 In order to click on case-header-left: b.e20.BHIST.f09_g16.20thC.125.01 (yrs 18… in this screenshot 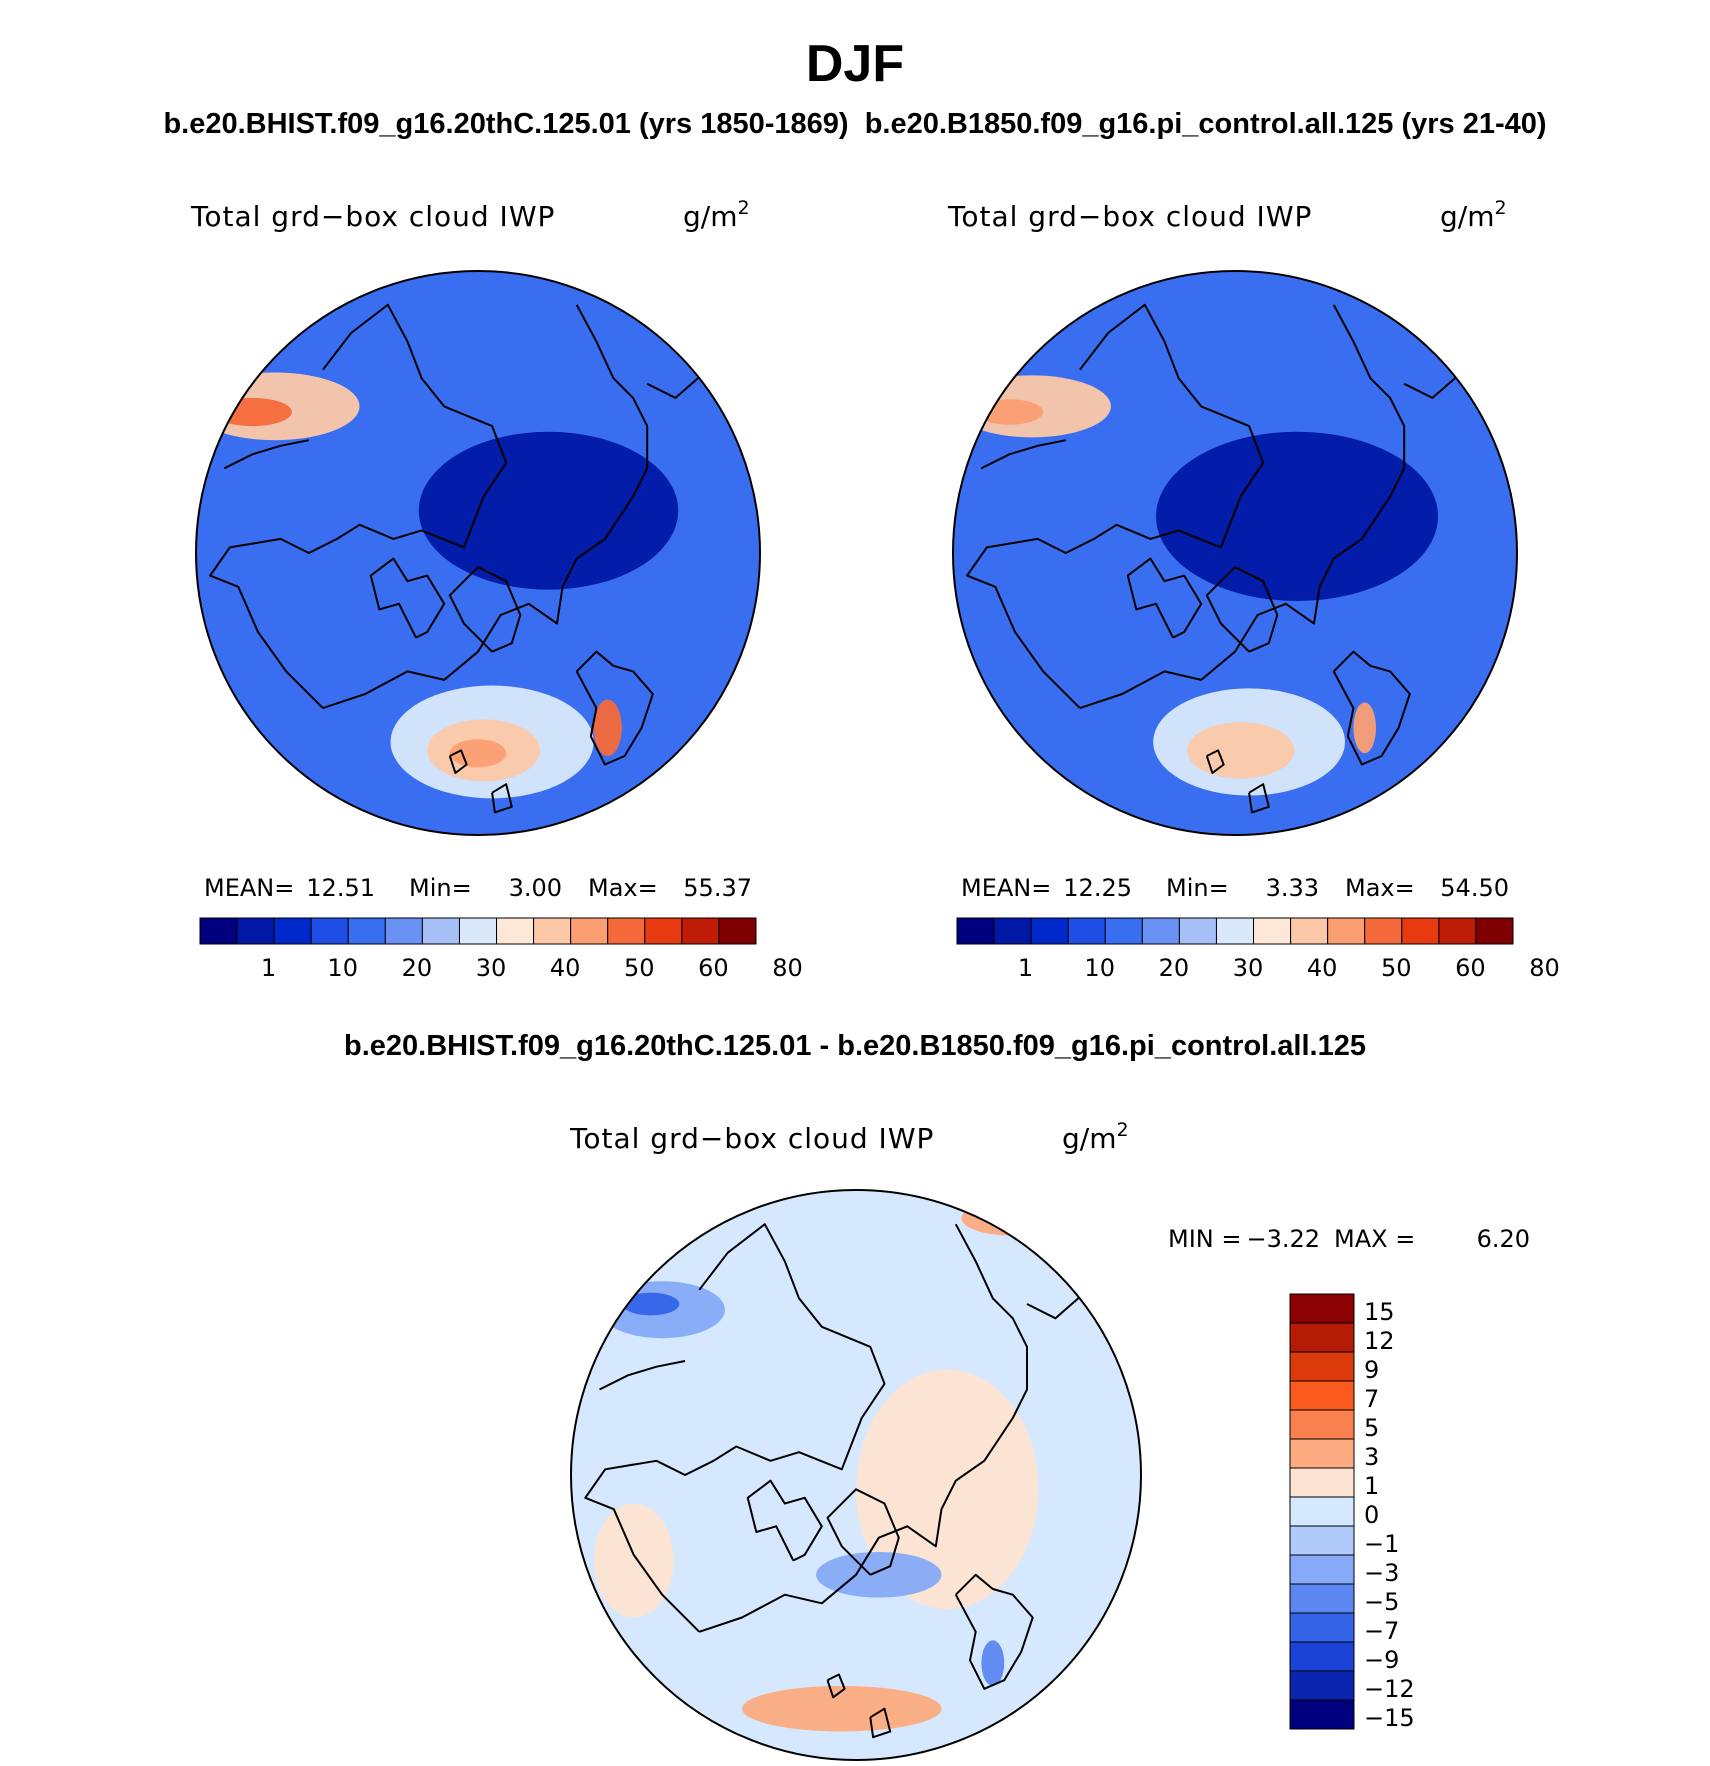, I will do `click(506, 124)`.